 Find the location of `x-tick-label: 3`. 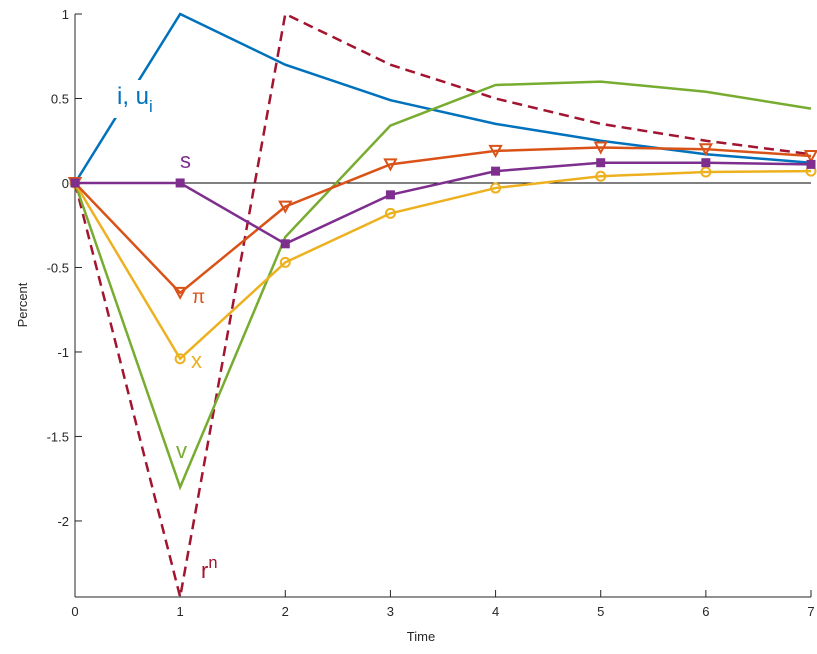

x-tick-label: 3 is located at coordinates (390, 611).